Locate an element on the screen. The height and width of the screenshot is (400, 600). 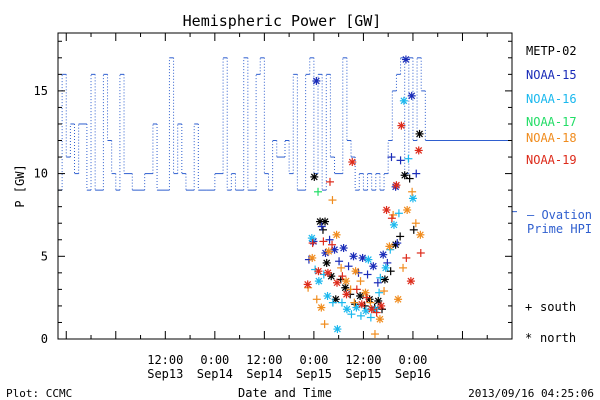
chart-title: Hemispheric Power [GW] is located at coordinates (282, 21).